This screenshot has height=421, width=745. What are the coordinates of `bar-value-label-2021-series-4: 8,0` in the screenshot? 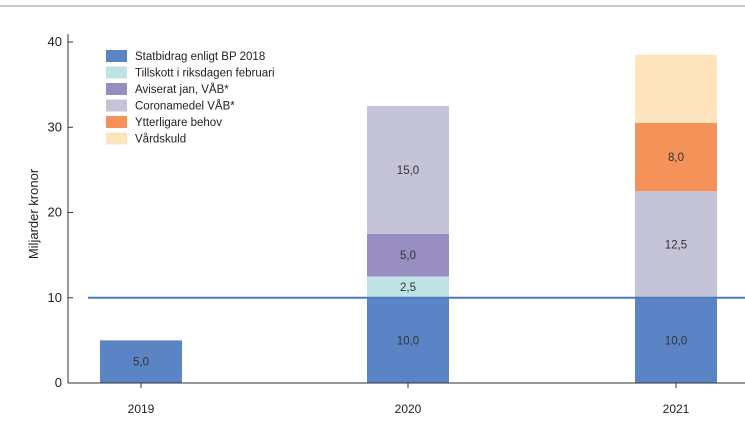 It's located at (676, 158).